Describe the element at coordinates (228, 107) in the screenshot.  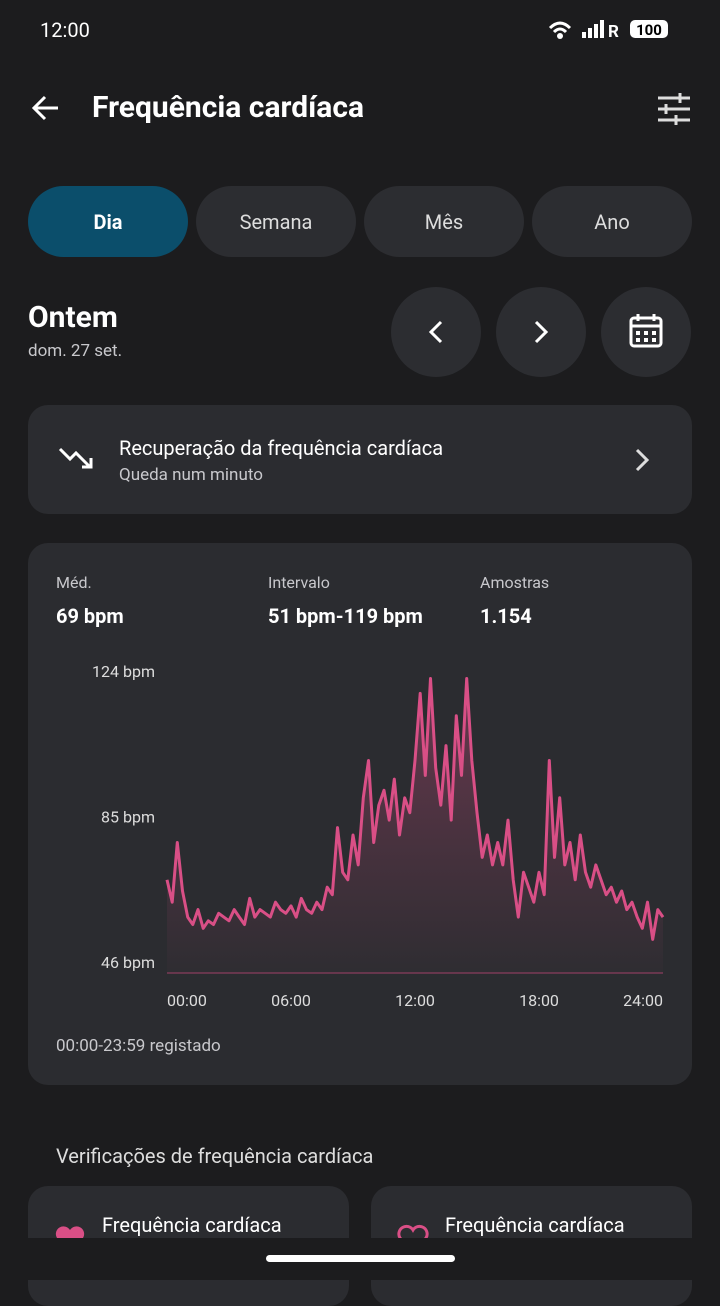
I see `page-title: Frequência cardíaca` at that location.